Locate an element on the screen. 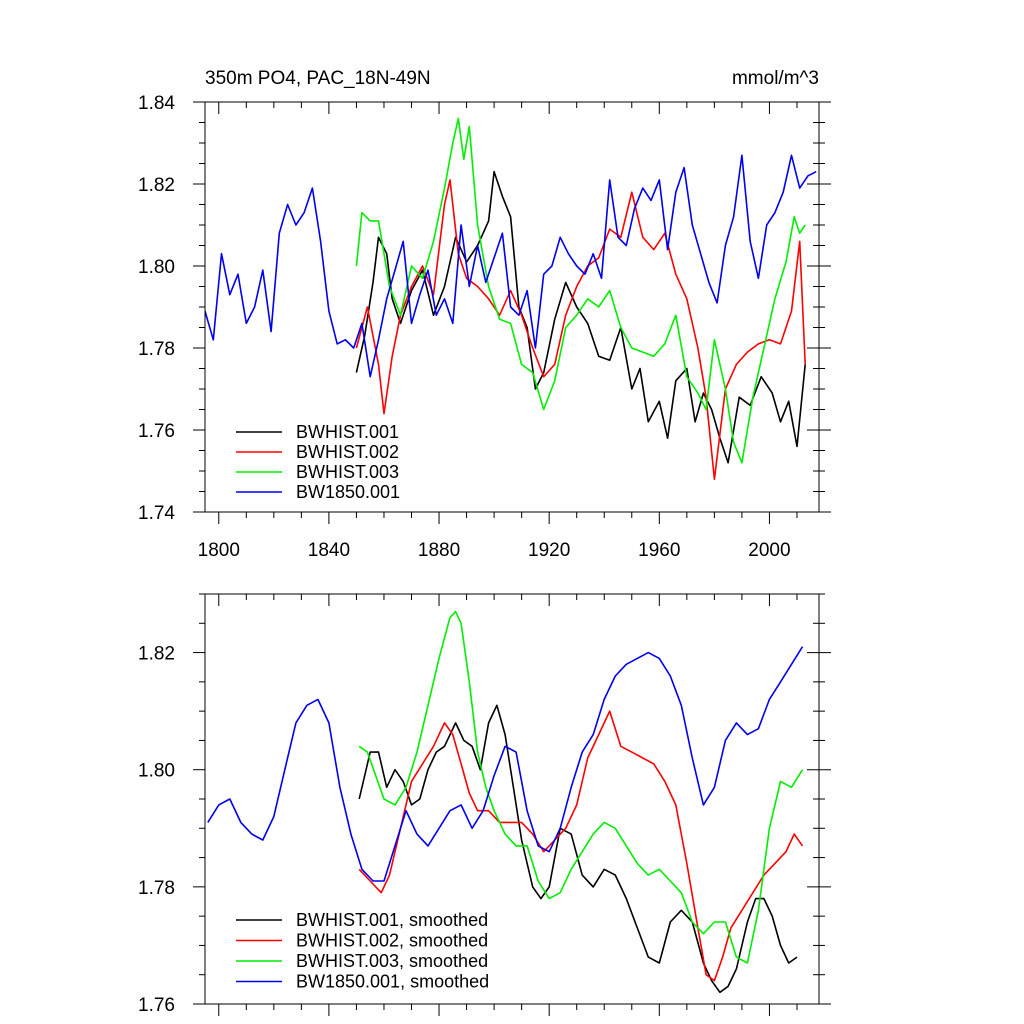 The width and height of the screenshot is (1024, 1024). legend-label-2: BWHIST.003, smoothed is located at coordinates (392, 961).